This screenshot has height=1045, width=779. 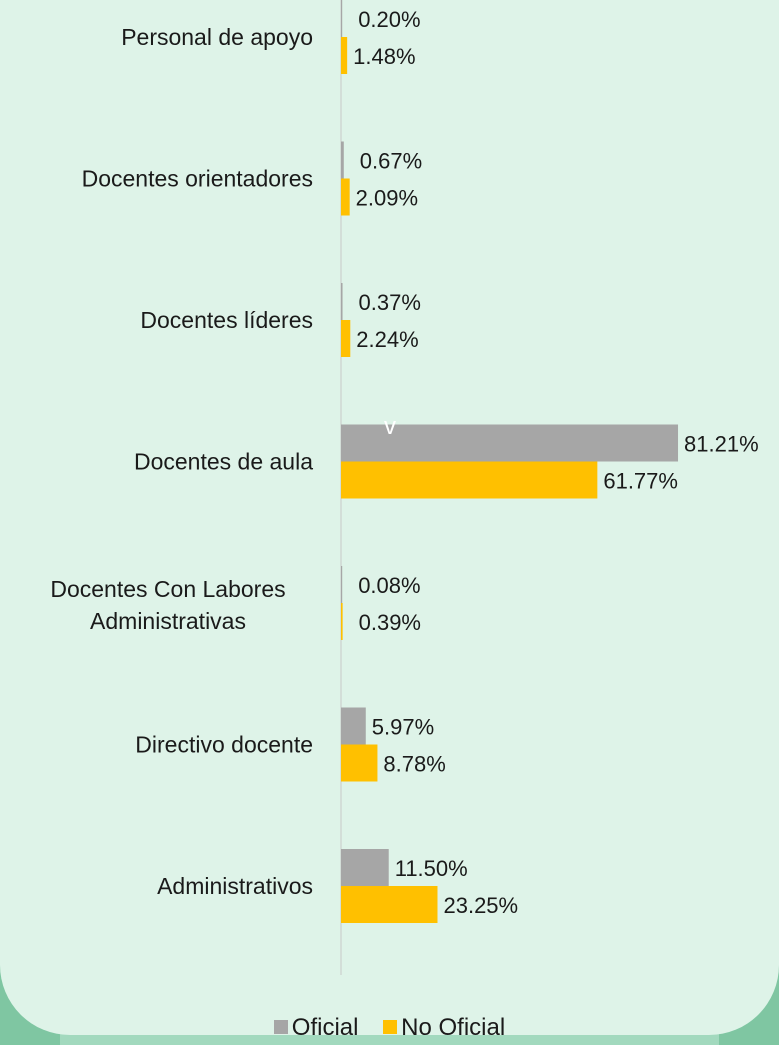 I want to click on bar-no-oficial-directivo-docente, so click(x=359, y=763).